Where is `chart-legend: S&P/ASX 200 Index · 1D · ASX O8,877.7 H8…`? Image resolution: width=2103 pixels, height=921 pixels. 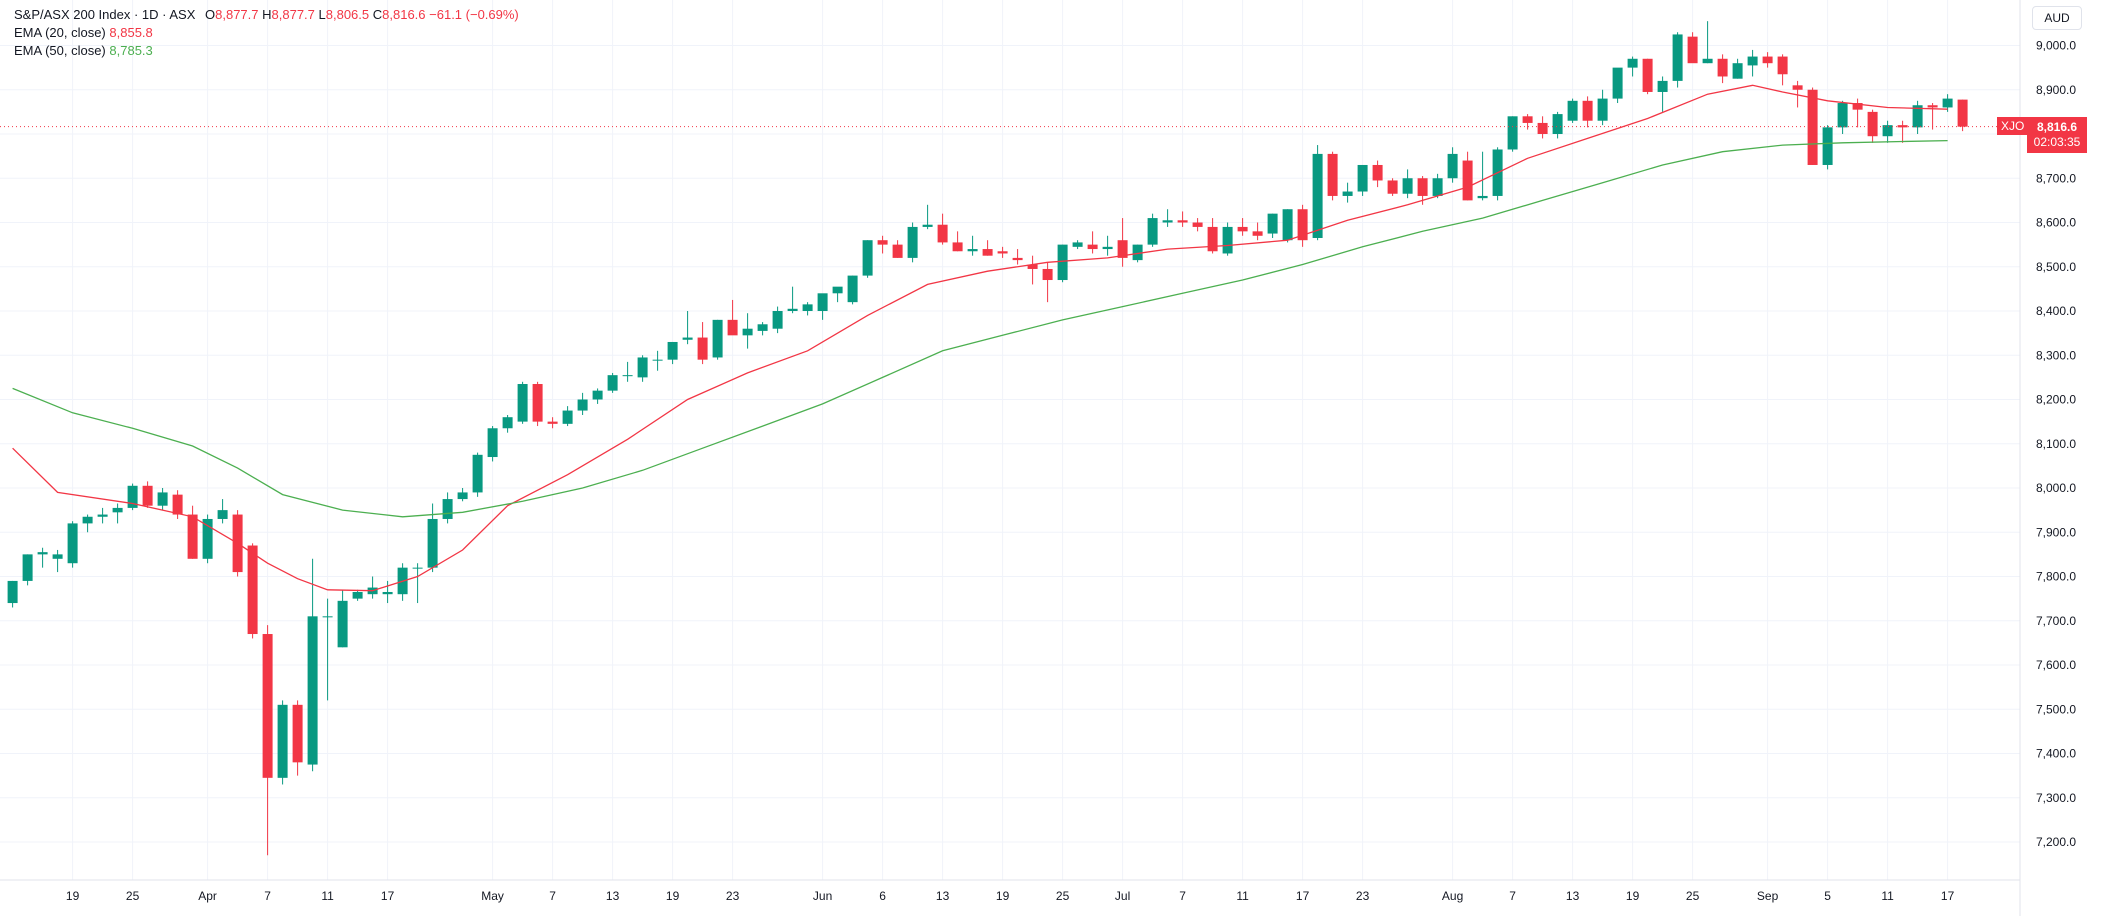 chart-legend: S&P/ASX 200 Index · 1D · ASX O8,877.7 H8… is located at coordinates (266, 33).